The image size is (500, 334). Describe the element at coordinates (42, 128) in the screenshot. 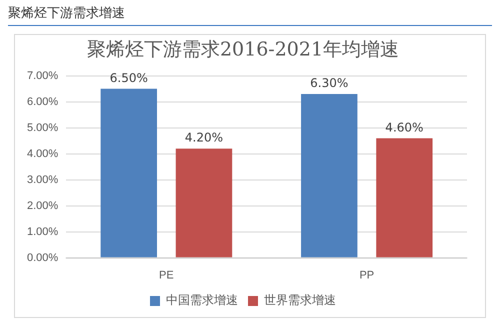

I see `y-tick-label: 5.00%` at that location.